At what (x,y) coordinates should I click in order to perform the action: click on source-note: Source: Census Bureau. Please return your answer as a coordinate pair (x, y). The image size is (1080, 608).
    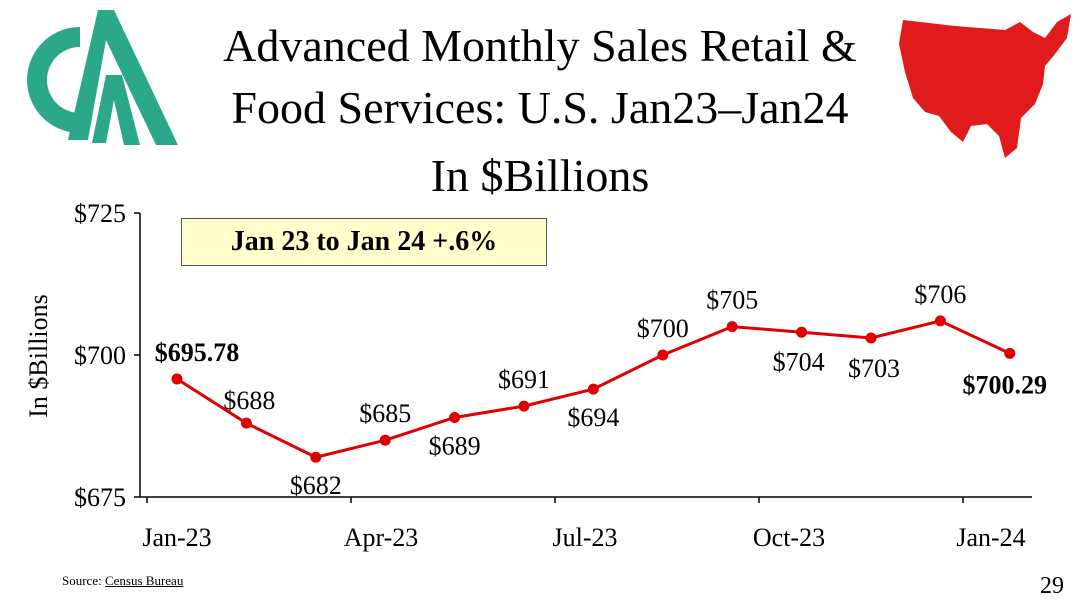
    Looking at the image, I should click on (122, 581).